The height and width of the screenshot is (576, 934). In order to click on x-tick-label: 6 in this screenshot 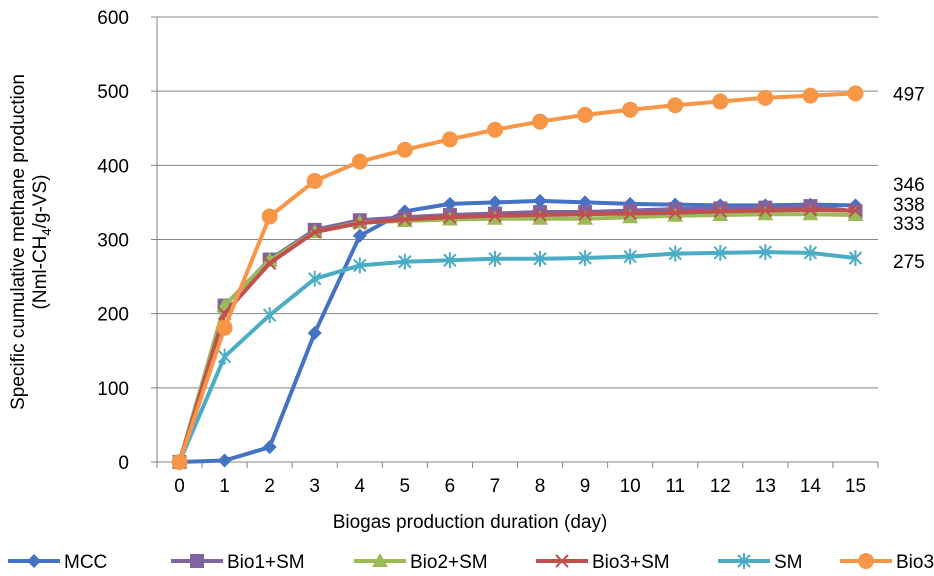, I will do `click(450, 486)`.